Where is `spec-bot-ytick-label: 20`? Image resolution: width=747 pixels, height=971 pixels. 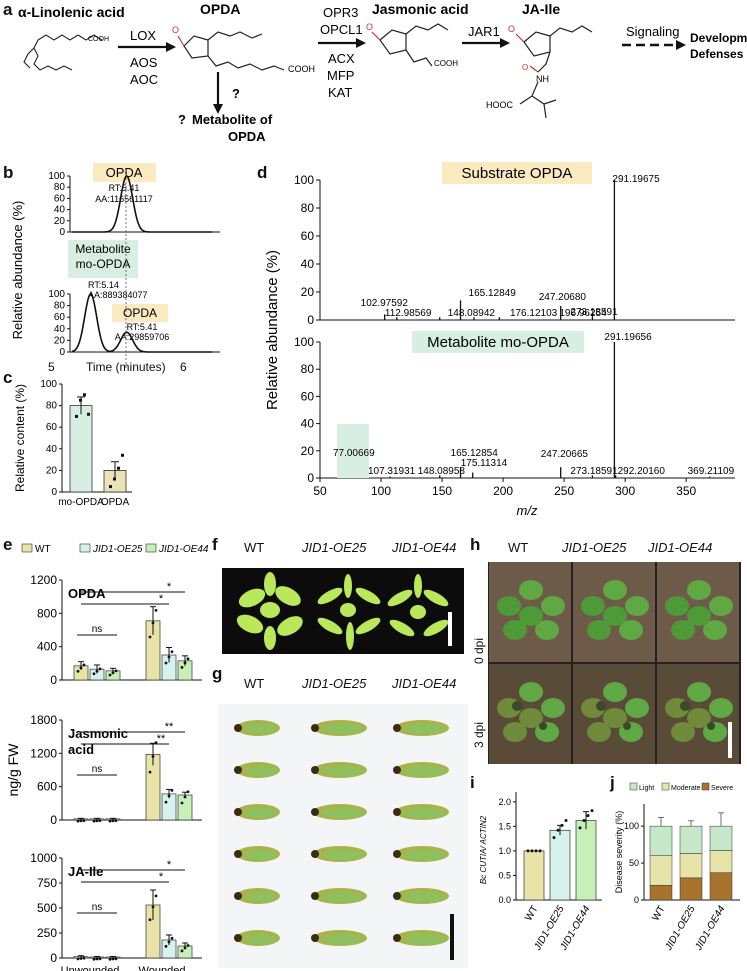 spec-bot-ytick-label: 20 is located at coordinates (308, 451).